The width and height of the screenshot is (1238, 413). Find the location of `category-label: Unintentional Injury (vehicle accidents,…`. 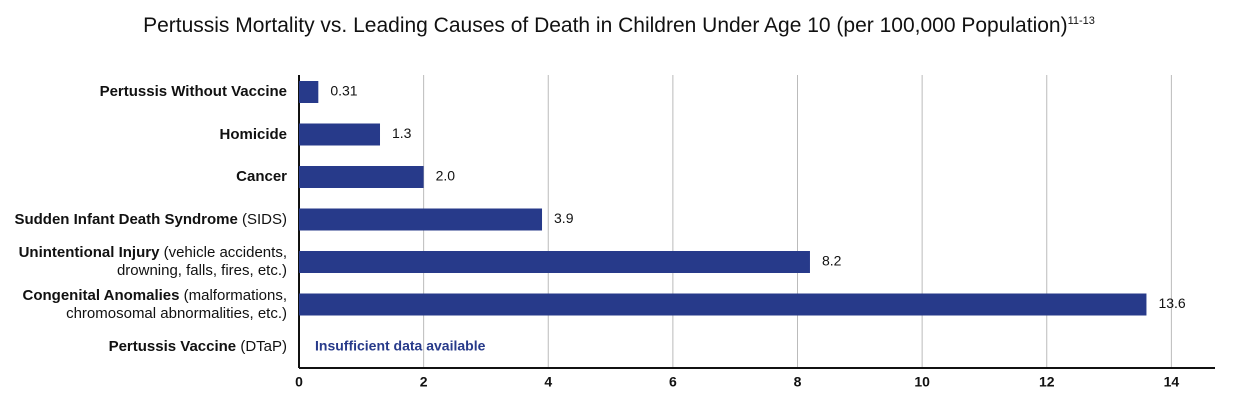

category-label: Unintentional Injury (vehicle accidents,… is located at coordinates (149, 262).